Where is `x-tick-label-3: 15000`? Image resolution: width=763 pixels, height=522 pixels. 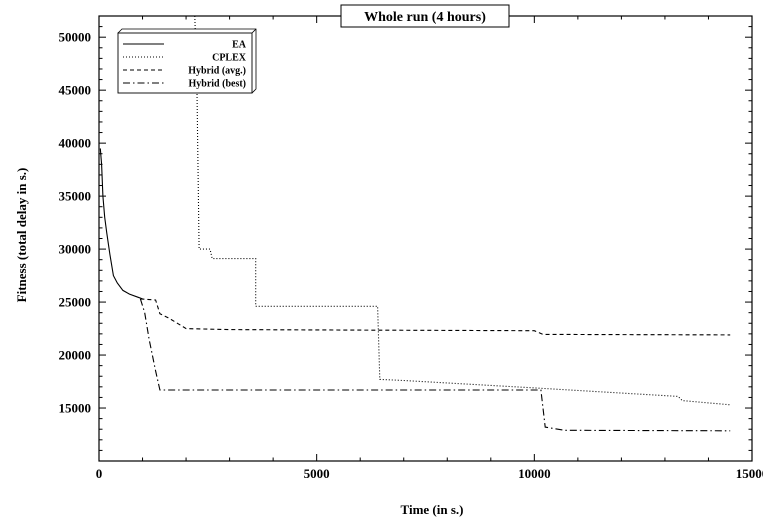 x-tick-label-3: 15000 is located at coordinates (749, 473).